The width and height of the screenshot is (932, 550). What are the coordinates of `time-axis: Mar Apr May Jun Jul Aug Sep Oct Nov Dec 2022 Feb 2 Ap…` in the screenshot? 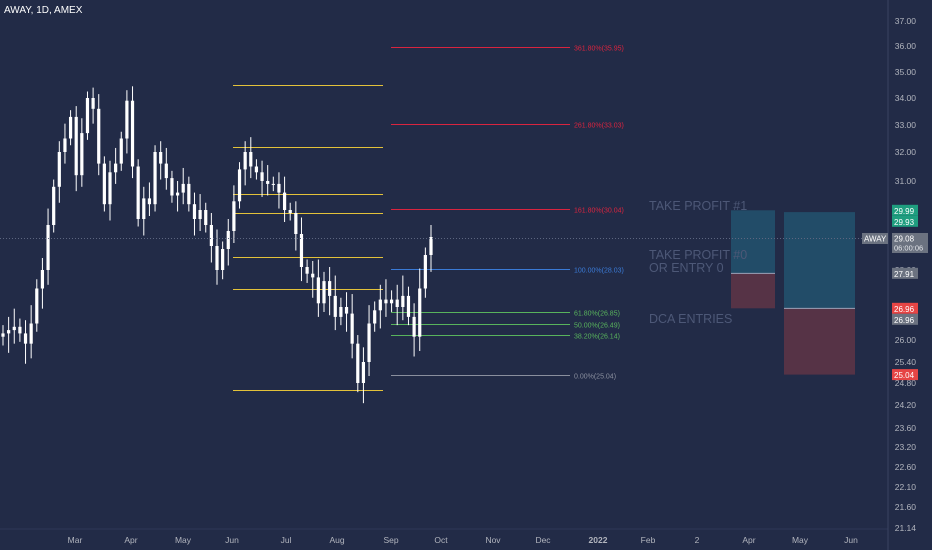 It's located at (463, 540).